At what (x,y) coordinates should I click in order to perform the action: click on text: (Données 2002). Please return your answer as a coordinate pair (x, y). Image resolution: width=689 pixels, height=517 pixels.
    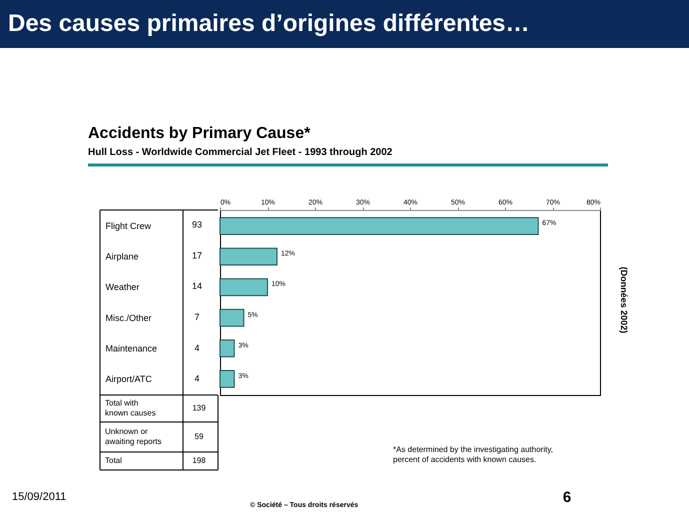
    Looking at the image, I should click on (624, 300).